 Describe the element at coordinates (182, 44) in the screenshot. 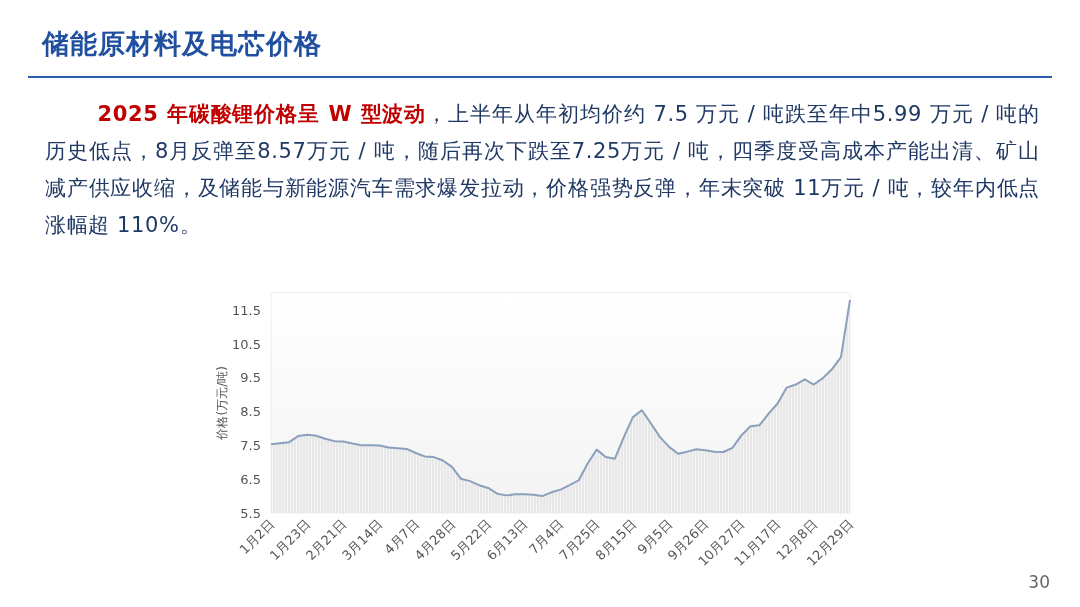

I see `chart-title: 储能原材料及电芯价格` at that location.